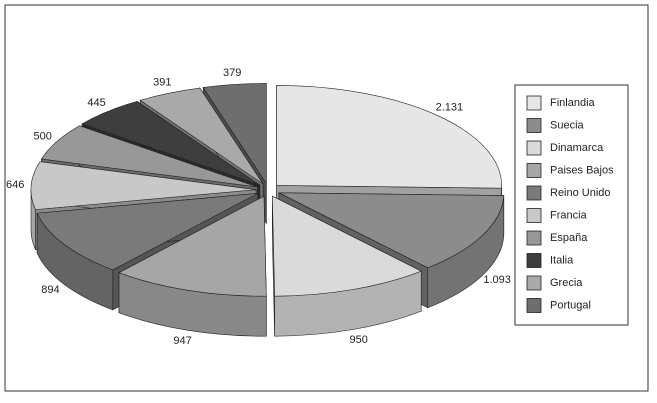 This screenshot has width=657, height=403. I want to click on legend-label: Portugal, so click(570, 305).